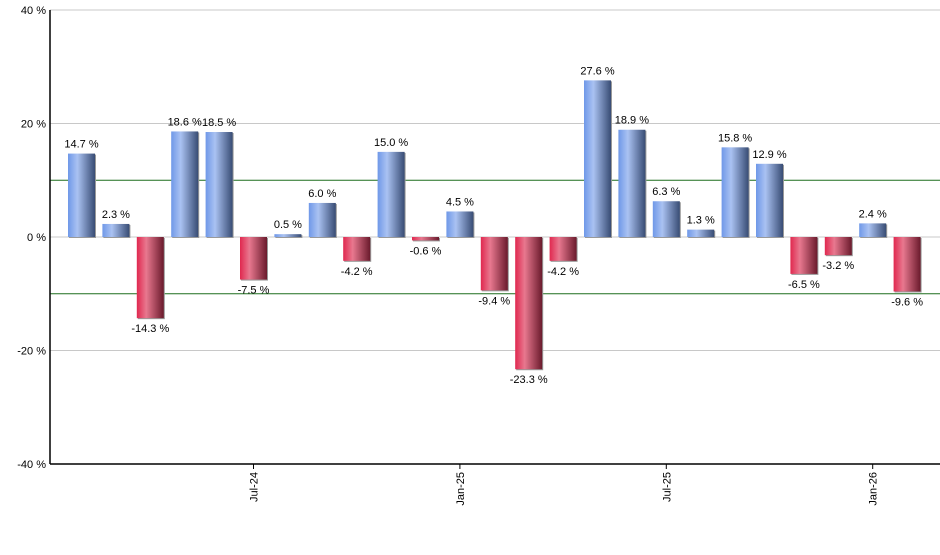 This screenshot has height=555, width=940. Describe the element at coordinates (494, 301) in the screenshot. I see `data-label: -9.4 %` at that location.